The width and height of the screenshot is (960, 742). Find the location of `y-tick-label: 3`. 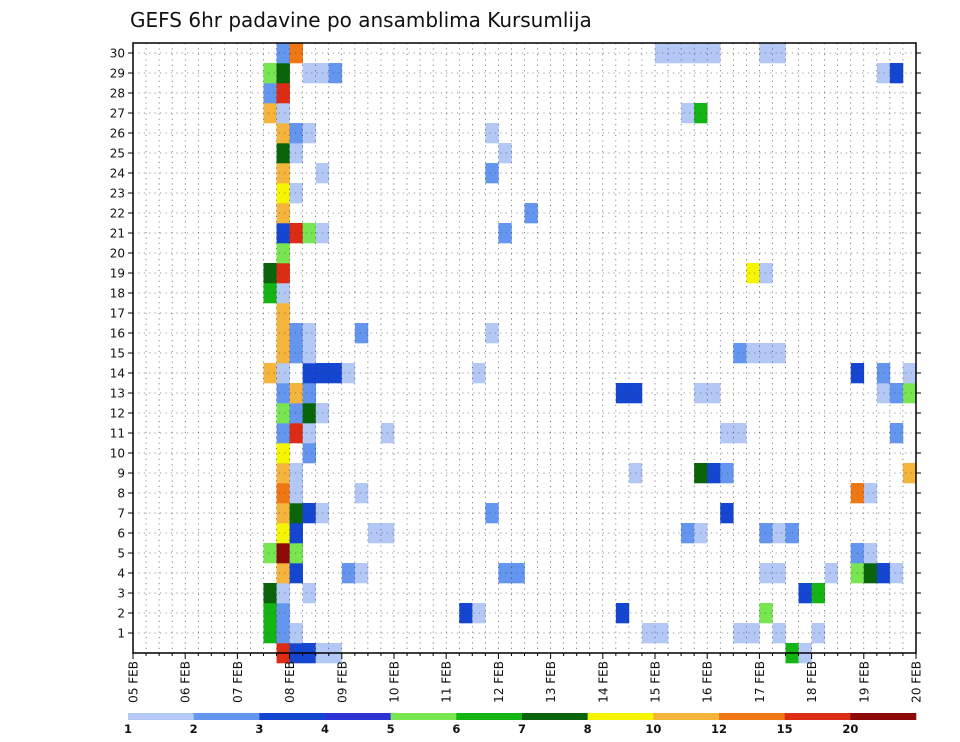

y-tick-label: 3 is located at coordinates (121, 594).